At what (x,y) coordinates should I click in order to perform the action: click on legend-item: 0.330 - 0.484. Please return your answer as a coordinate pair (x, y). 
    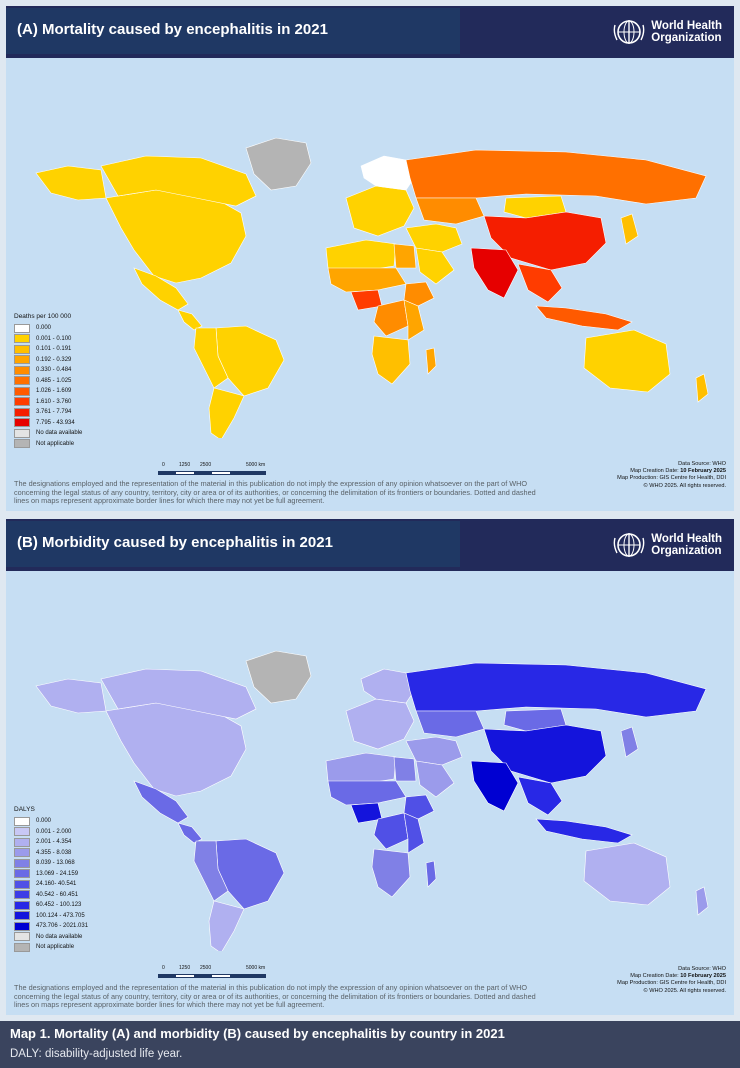
    Looking at the image, I should click on (48, 370).